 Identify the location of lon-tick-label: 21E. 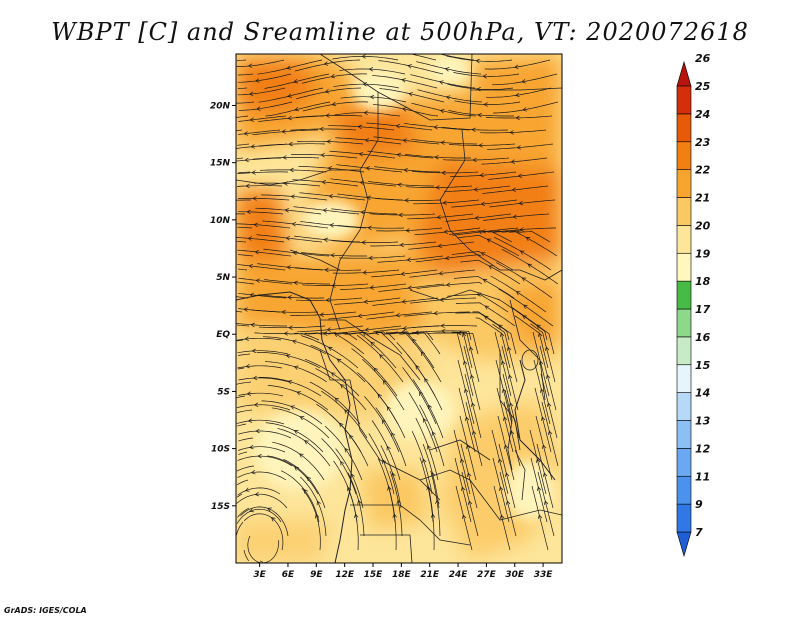
(430, 575).